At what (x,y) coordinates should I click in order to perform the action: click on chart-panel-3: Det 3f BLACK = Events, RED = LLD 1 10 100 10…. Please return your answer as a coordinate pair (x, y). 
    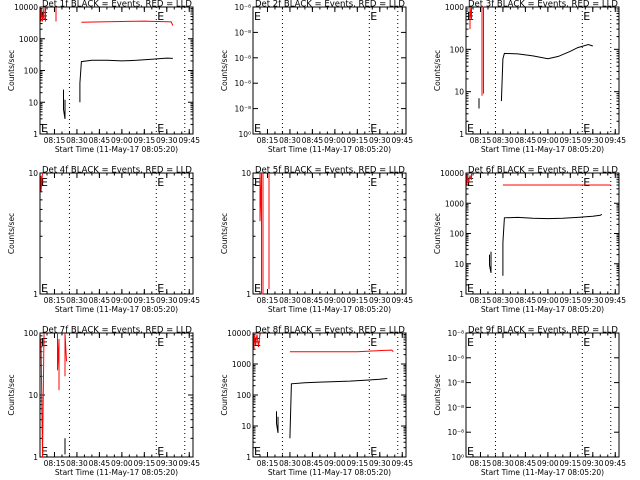
    Looking at the image, I should click on (529, 77).